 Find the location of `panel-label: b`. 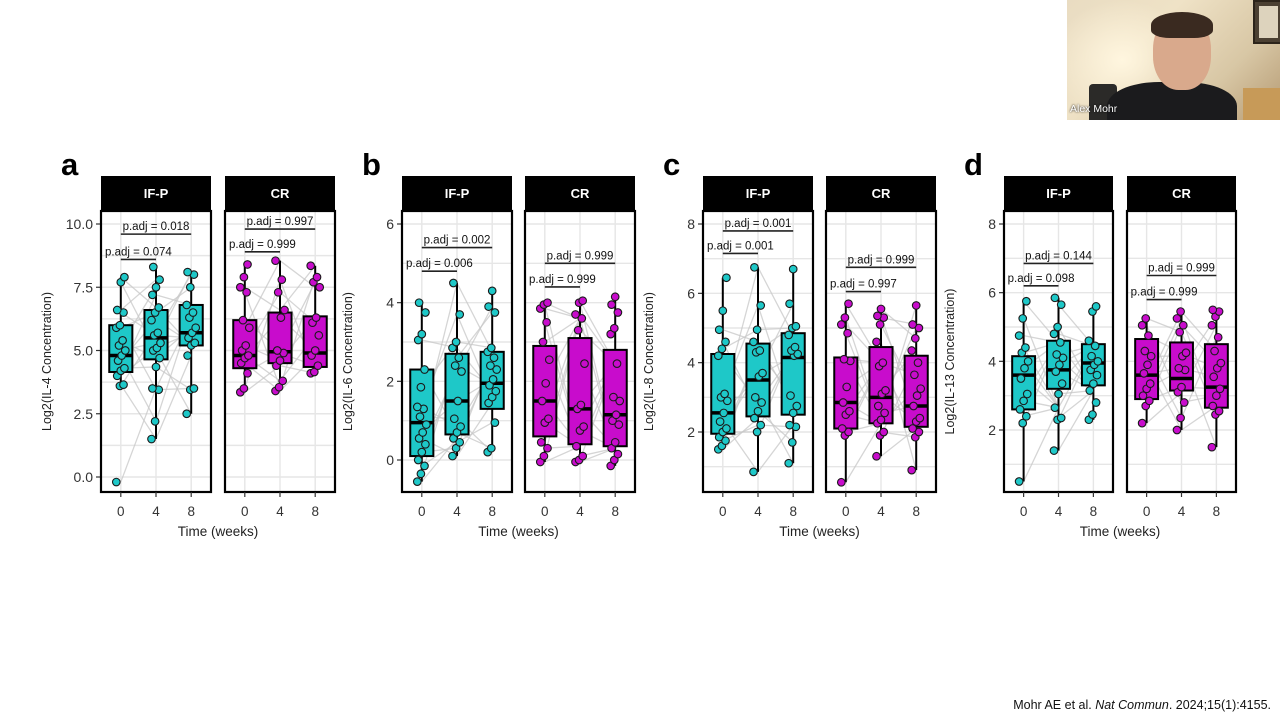

panel-label: b is located at coordinates (371, 164).